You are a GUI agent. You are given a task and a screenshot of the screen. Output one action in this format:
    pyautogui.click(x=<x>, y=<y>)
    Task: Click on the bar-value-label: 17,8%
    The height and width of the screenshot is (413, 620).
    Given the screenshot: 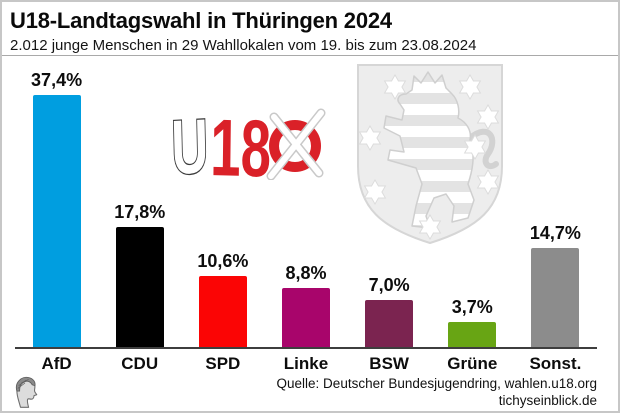 What is the action you would take?
    pyautogui.click(x=140, y=212)
    